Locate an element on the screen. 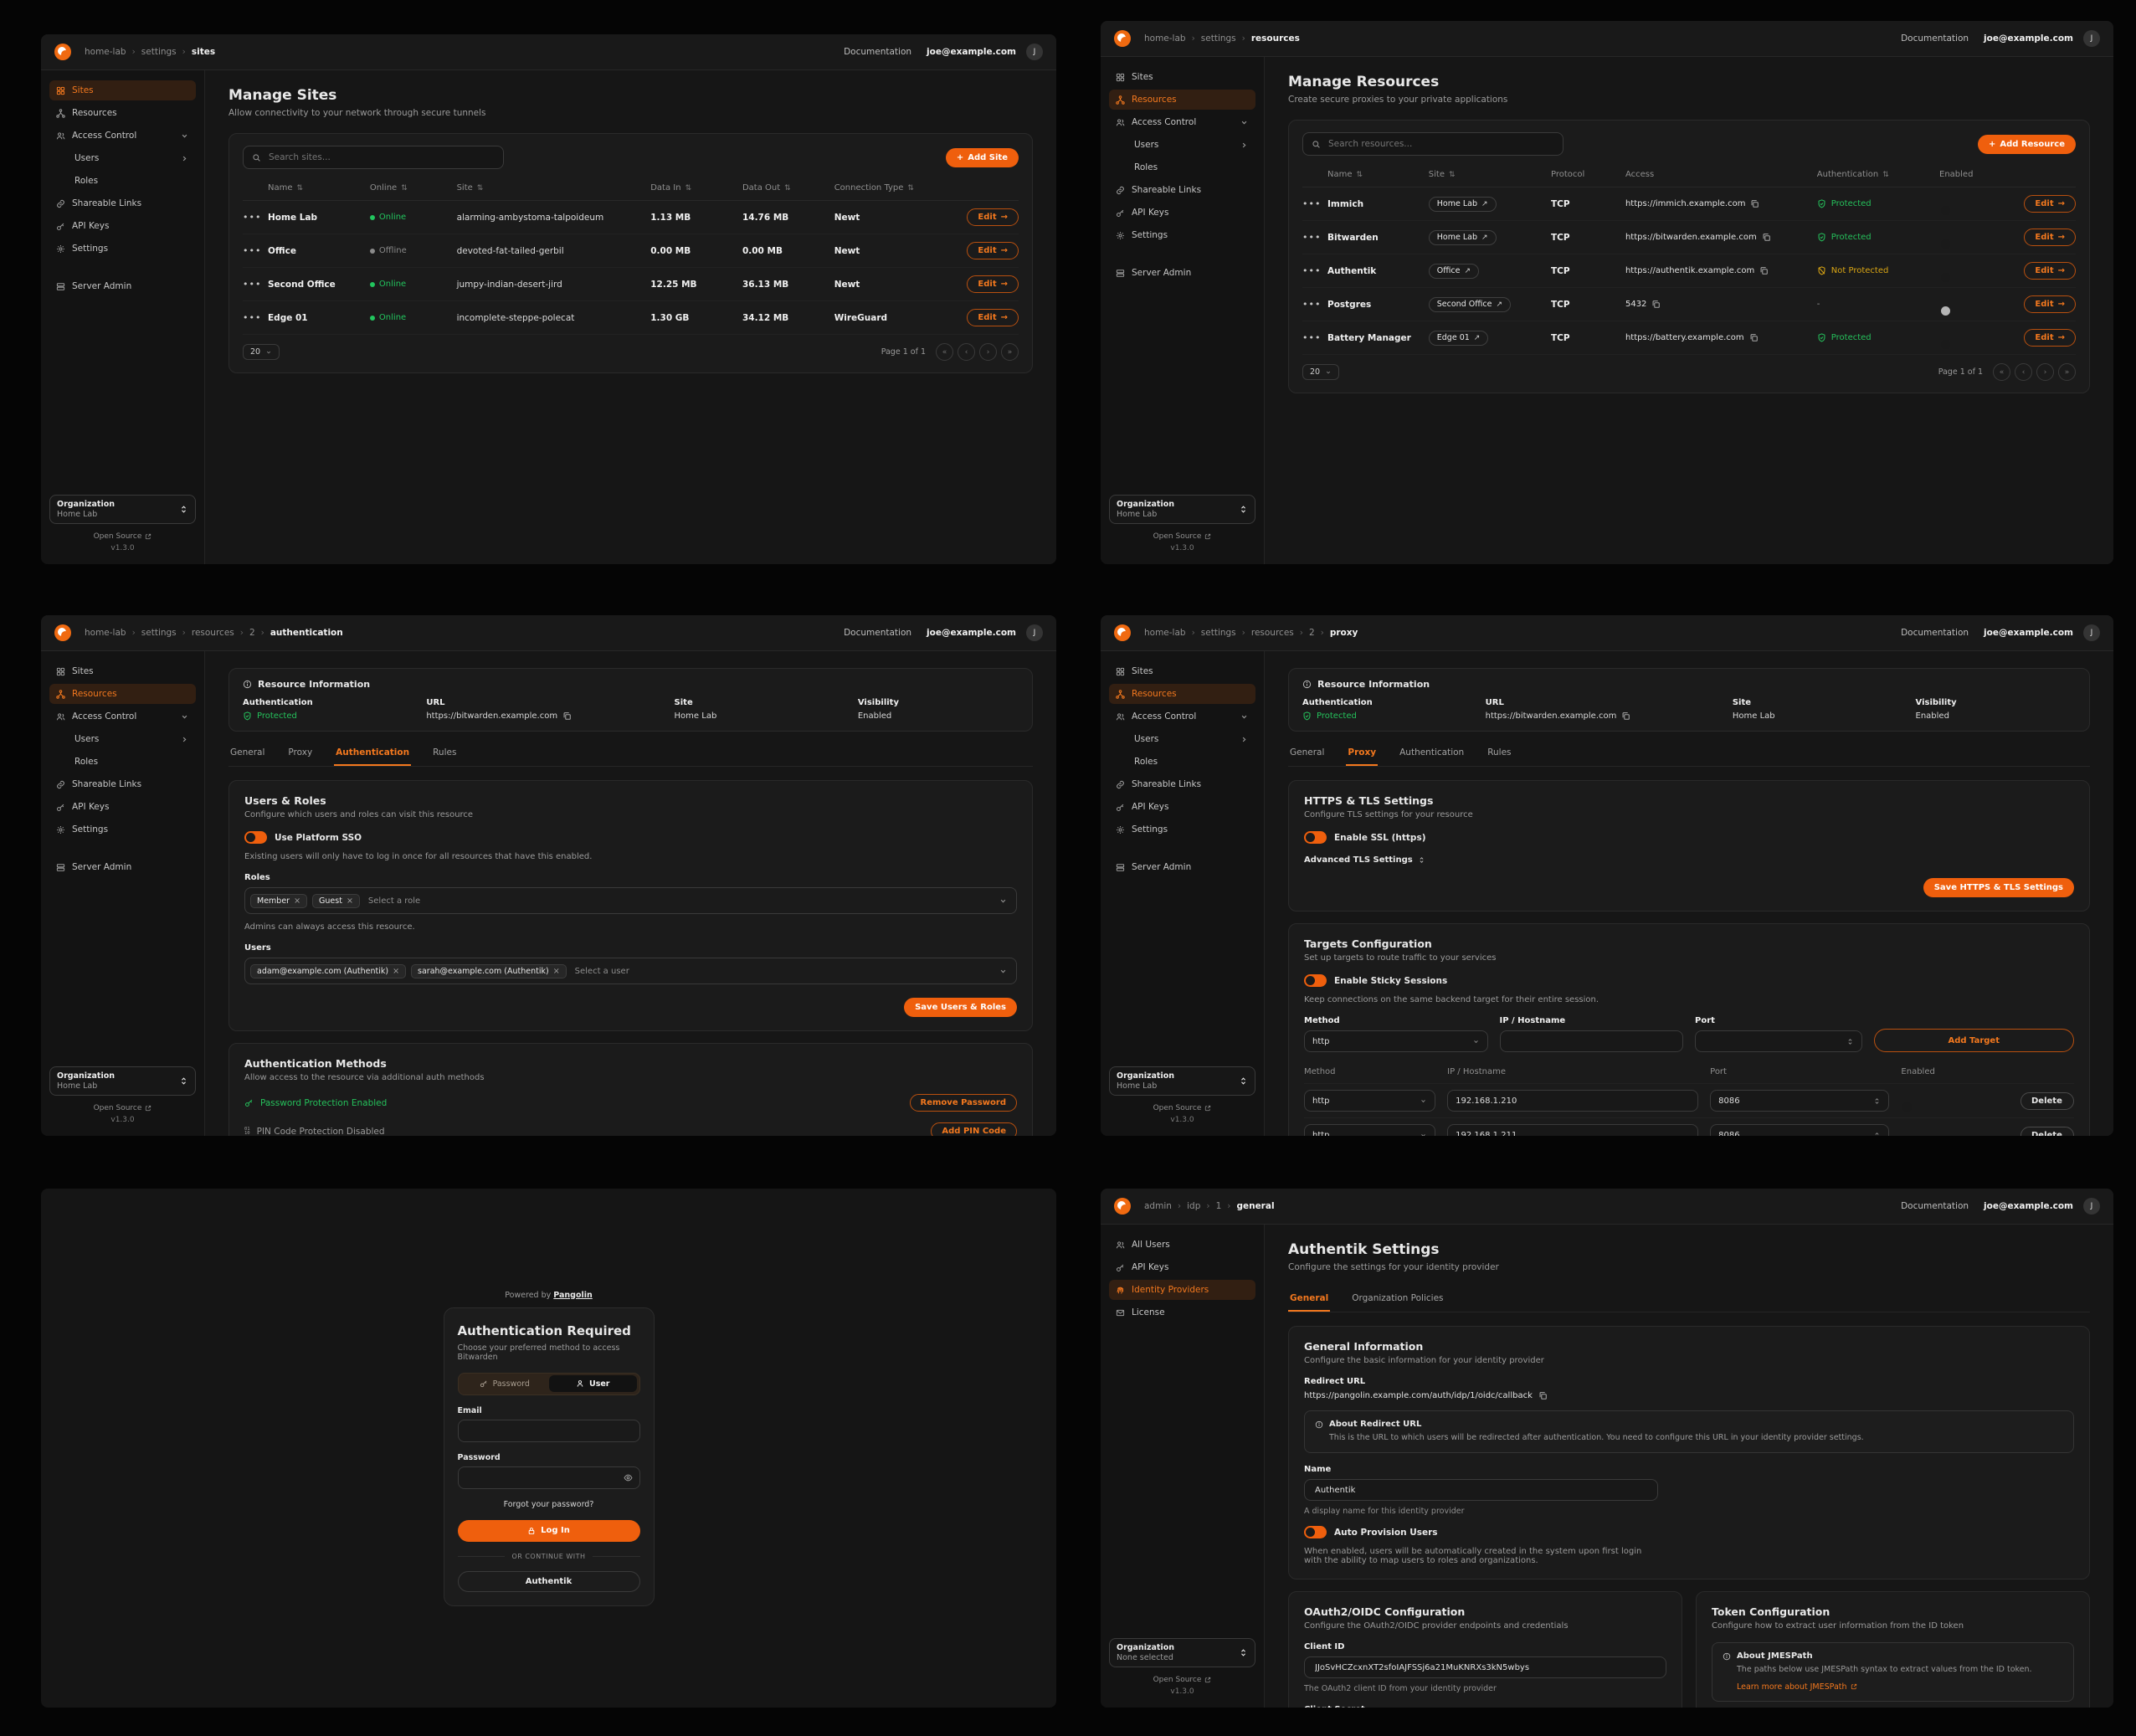  user-chip: adam@example.com (Authentik) × is located at coordinates (328, 970).